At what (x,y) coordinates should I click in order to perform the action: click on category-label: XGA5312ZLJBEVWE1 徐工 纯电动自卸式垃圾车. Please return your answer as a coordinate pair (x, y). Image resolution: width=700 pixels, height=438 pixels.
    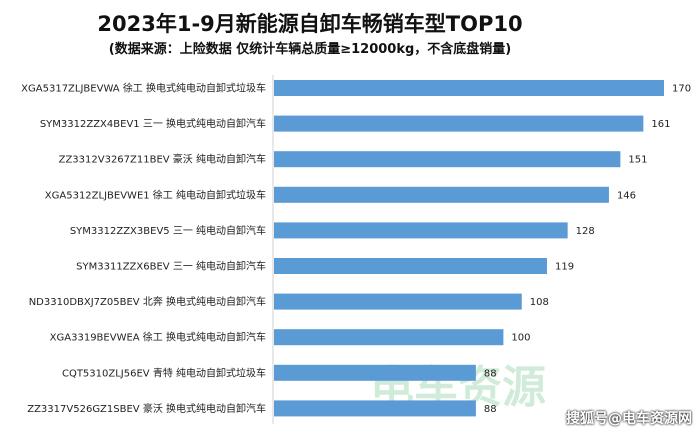
    Looking at the image, I should click on (155, 194).